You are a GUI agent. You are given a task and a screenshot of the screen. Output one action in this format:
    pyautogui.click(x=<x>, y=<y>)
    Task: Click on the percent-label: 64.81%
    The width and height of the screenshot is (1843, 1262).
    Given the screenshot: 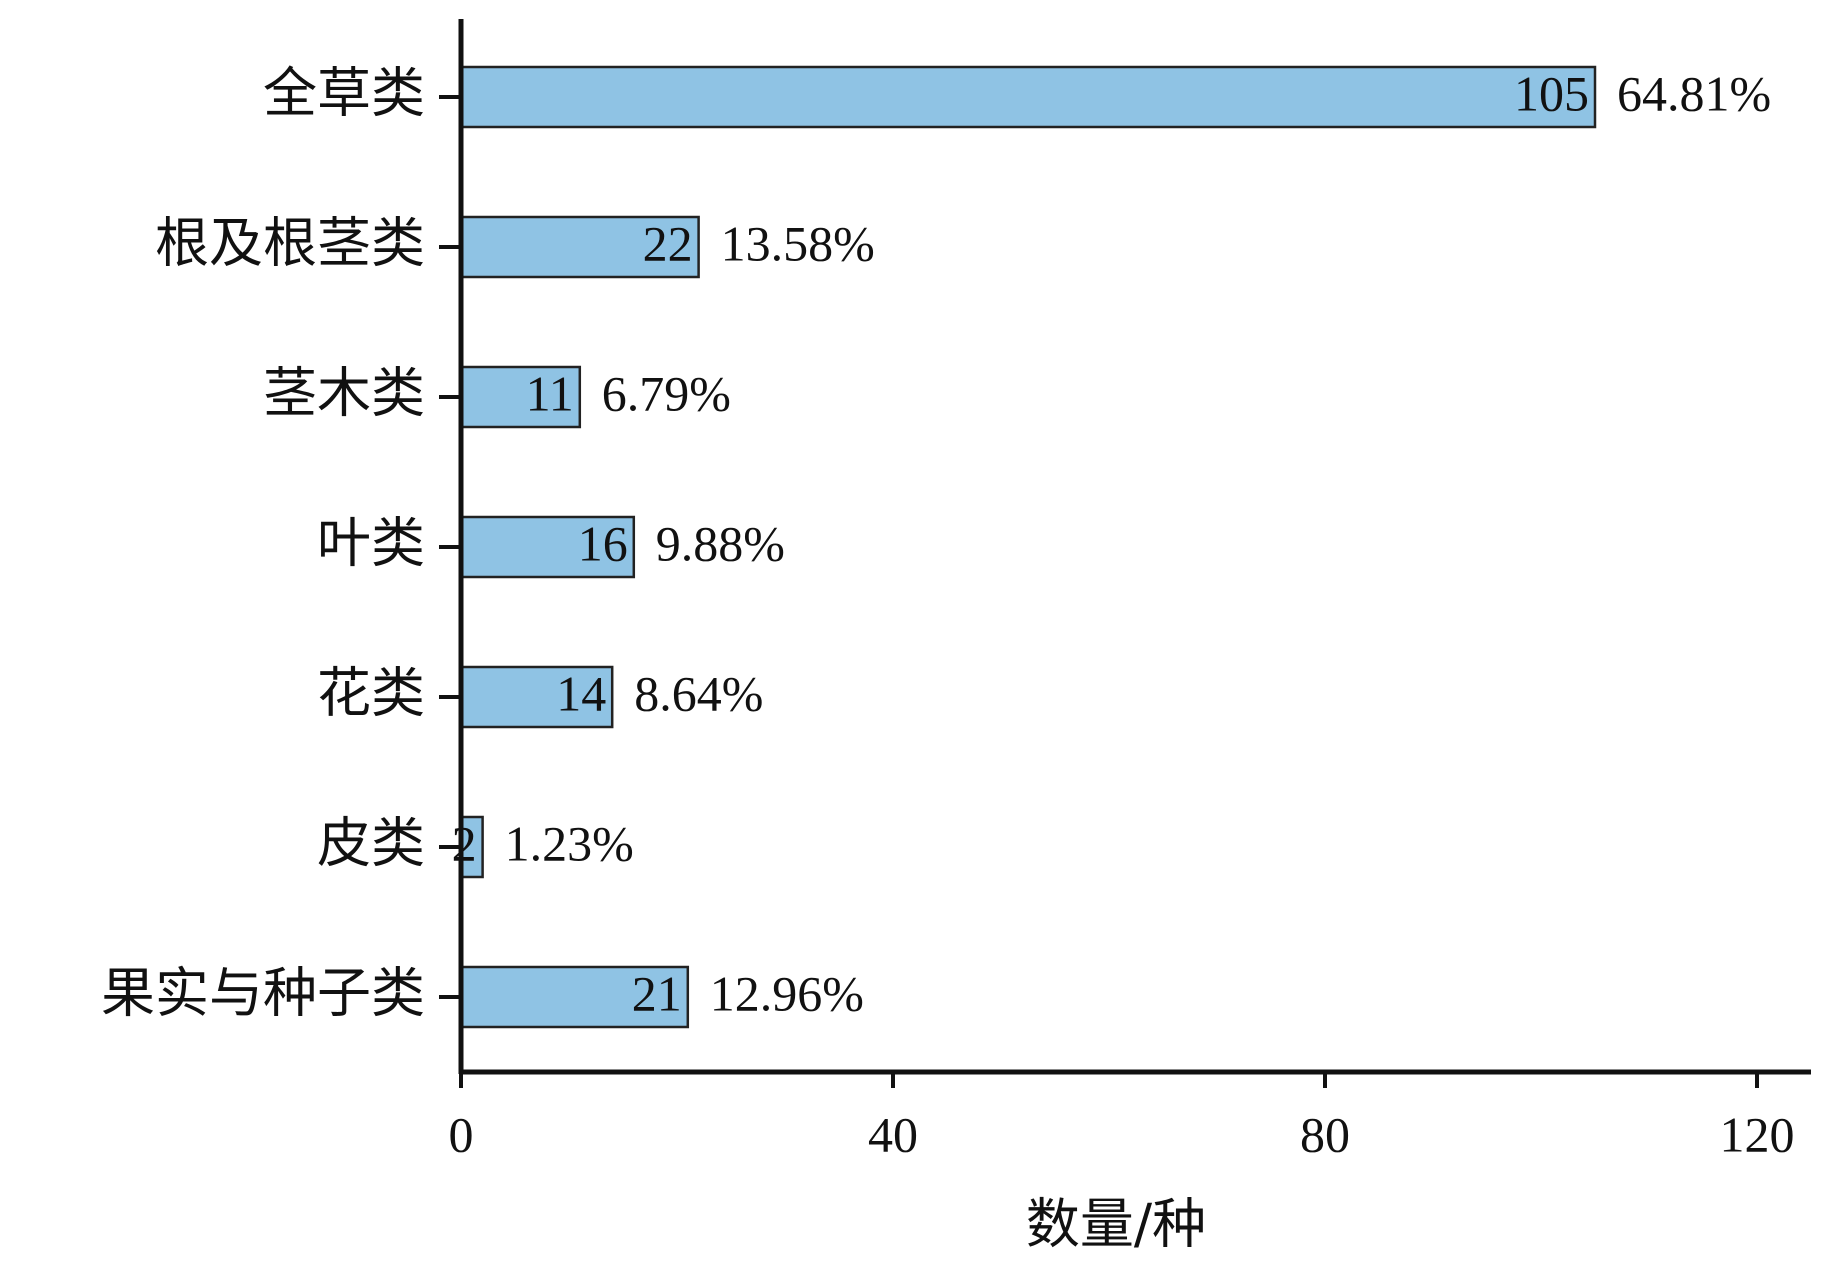 What is the action you would take?
    pyautogui.click(x=1694, y=93)
    